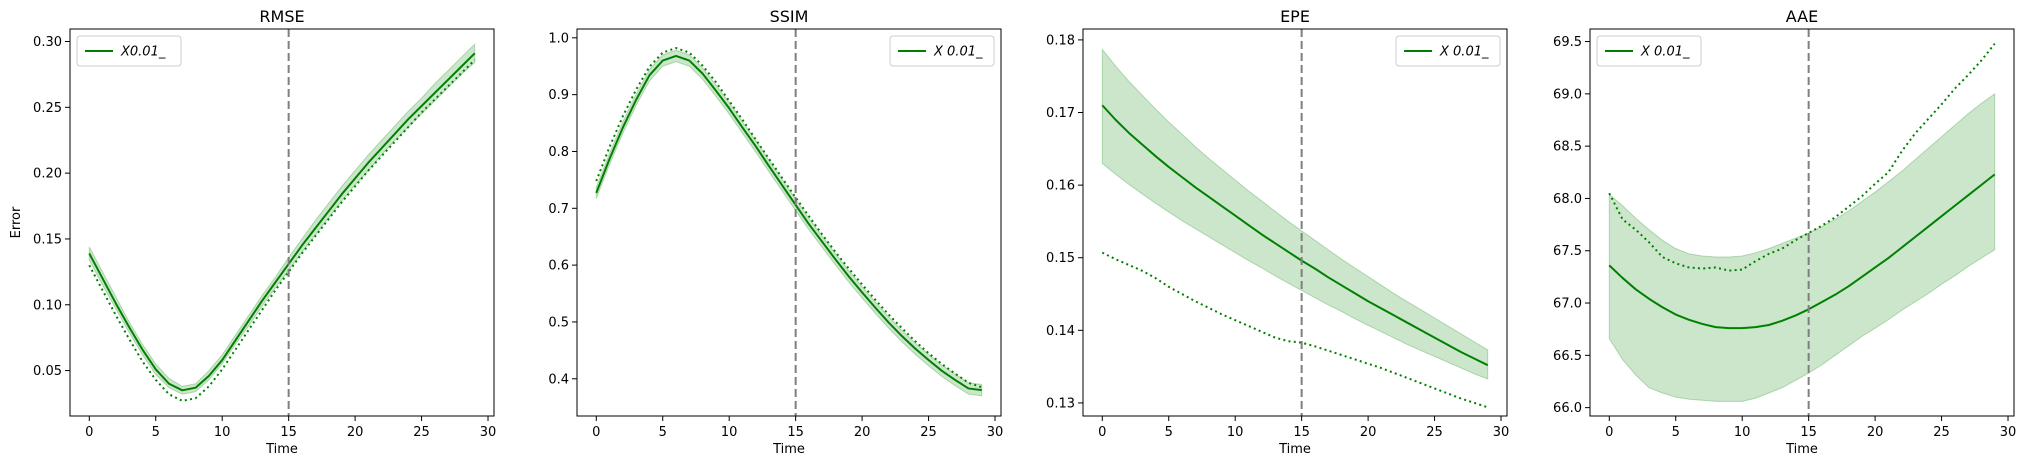 This screenshot has width=2020, height=468. Describe the element at coordinates (1567, 408) in the screenshot. I see `y-tick-label: 66.0` at that location.